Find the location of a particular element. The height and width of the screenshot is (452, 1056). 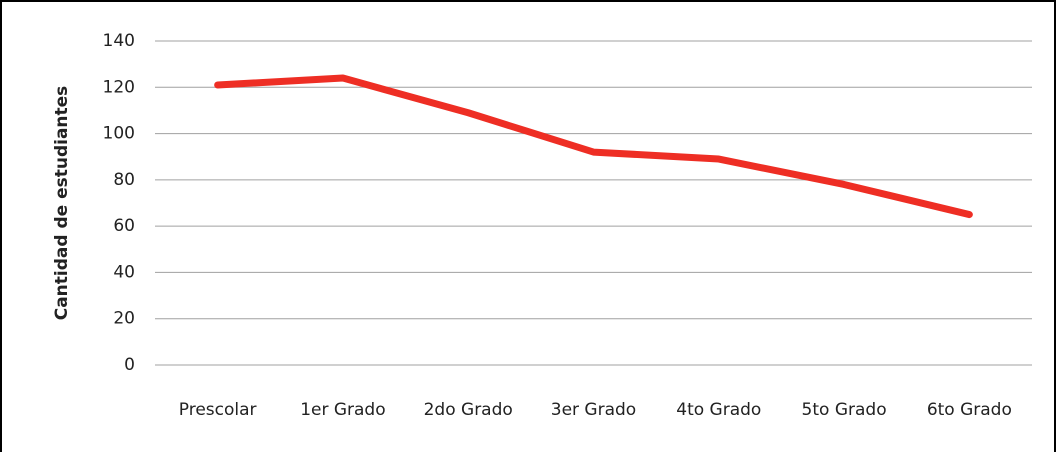

x-tick-label: 4to Grado is located at coordinates (718, 410).